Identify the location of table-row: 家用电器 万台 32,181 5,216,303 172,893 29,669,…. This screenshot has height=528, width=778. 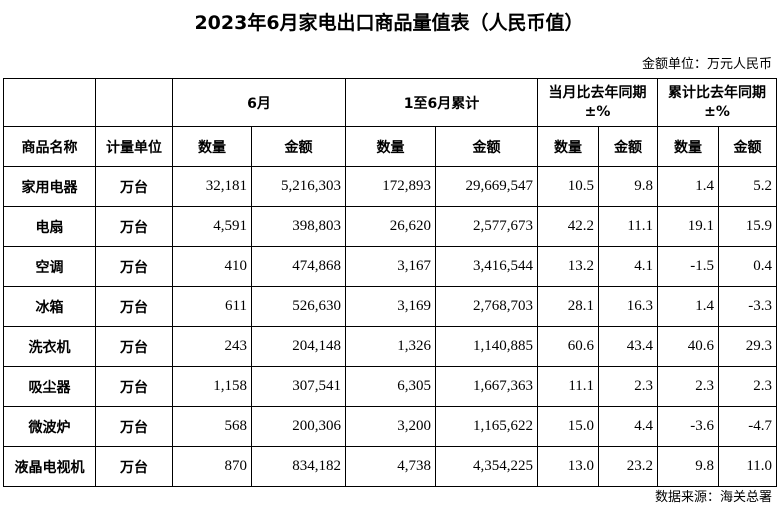
(390, 186).